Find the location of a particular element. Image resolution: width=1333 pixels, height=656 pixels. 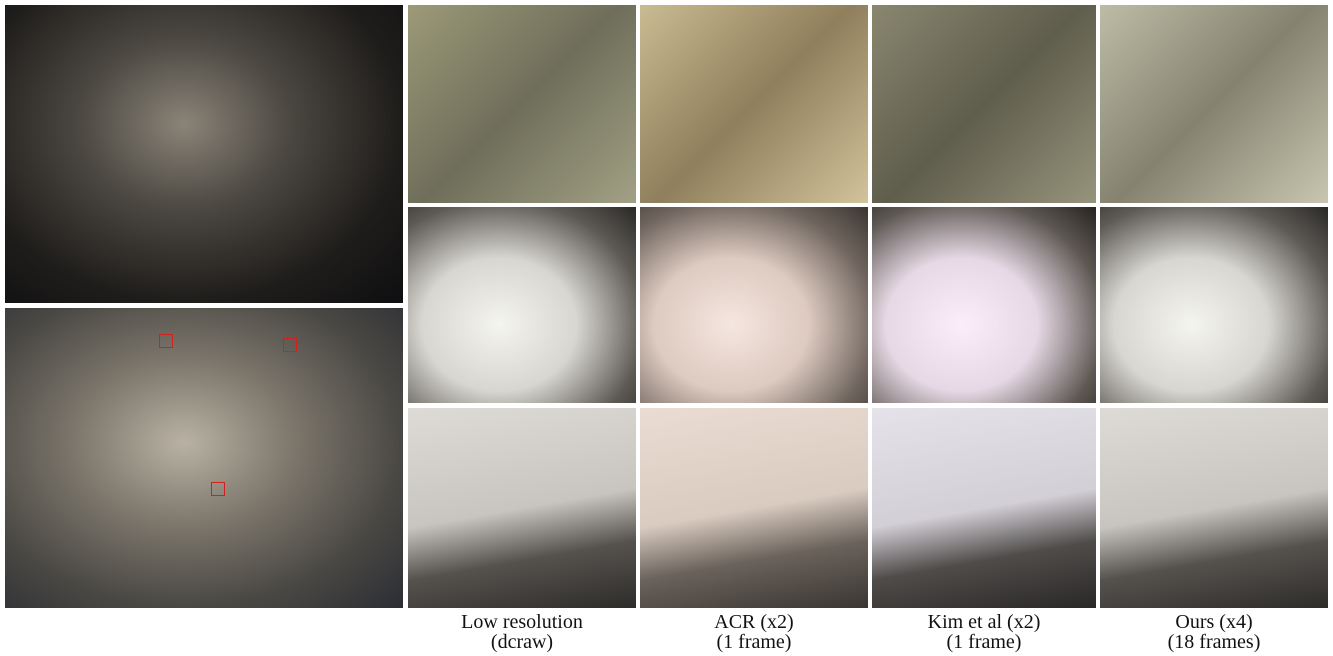

caption-sublabel: (18 frames) is located at coordinates (1214, 642).